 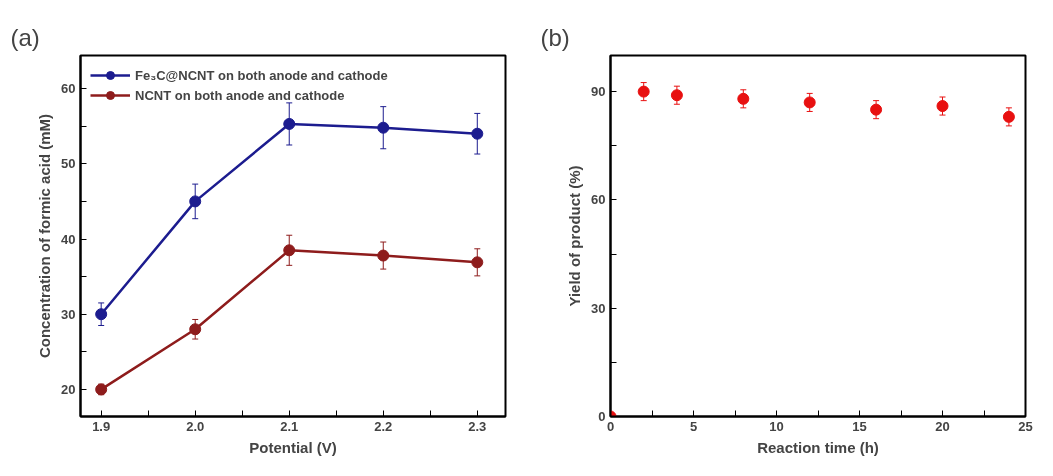 What do you see at coordinates (25, 37) in the screenshot?
I see `chart-title: (a)` at bounding box center [25, 37].